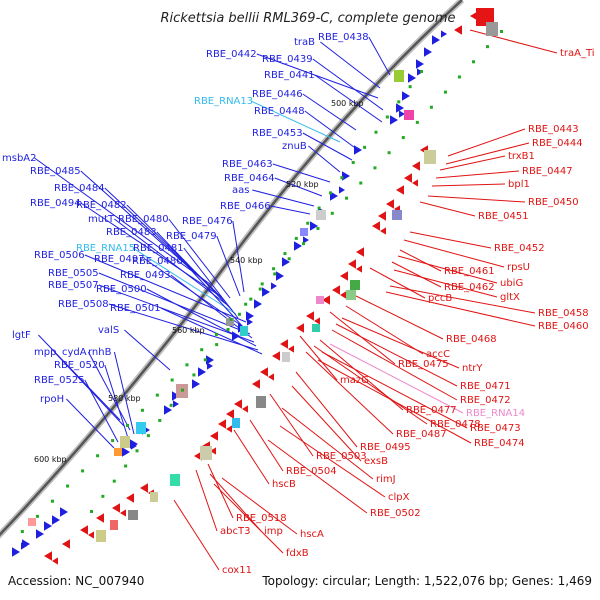 This screenshot has height=600, width=600. I want to click on gene-label: clpX, so click(399, 497).